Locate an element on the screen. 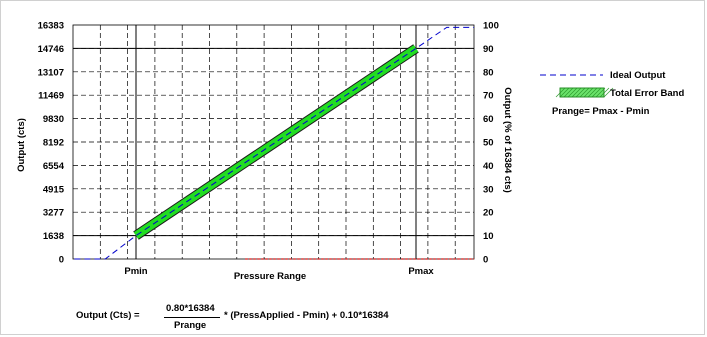 This screenshot has height=337, width=707. x-tick-pmax: Pmax is located at coordinates (421, 271).